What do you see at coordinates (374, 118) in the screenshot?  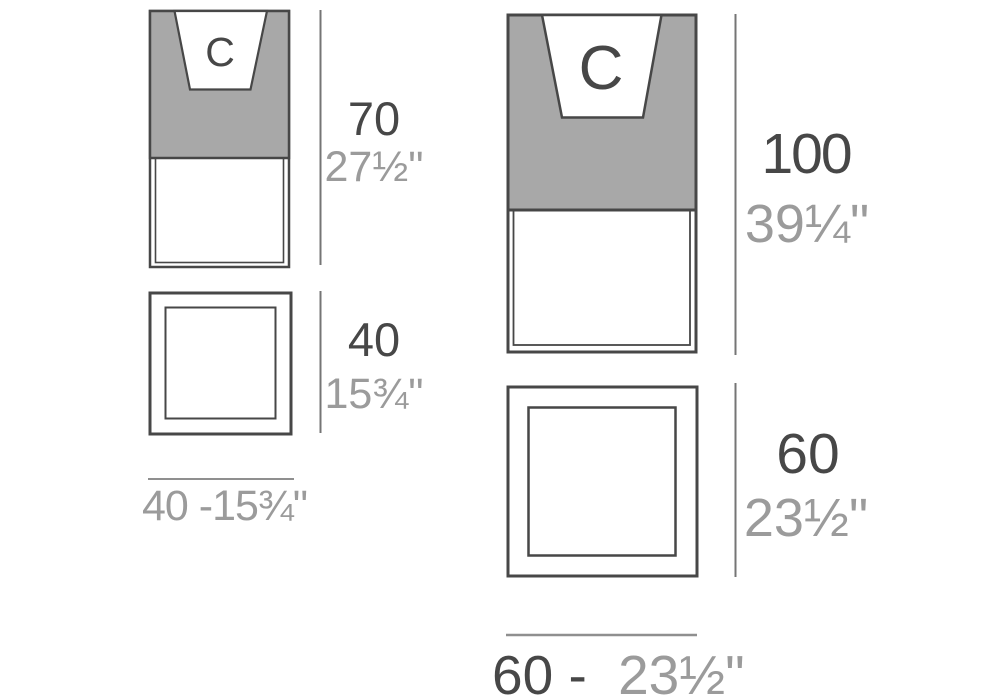 I see `small-height-cm-label: 70` at bounding box center [374, 118].